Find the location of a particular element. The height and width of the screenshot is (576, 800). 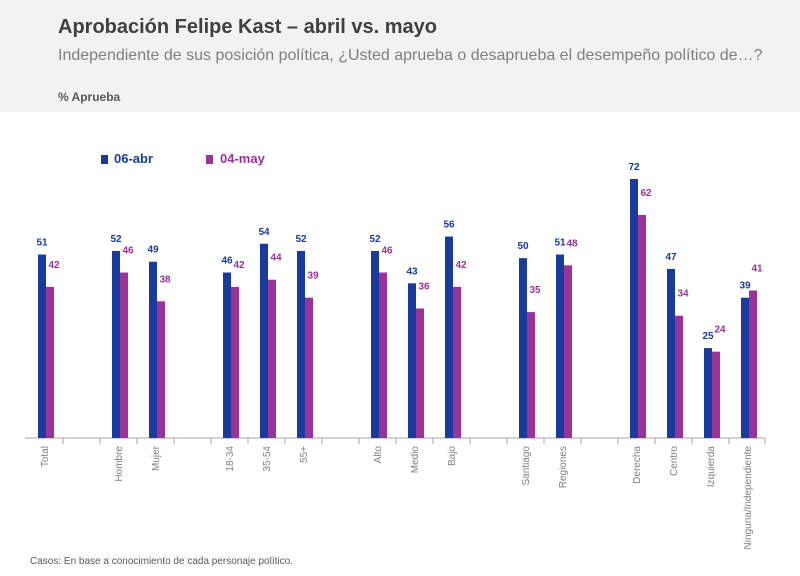

legend-label-s2: 04-may is located at coordinates (243, 158).